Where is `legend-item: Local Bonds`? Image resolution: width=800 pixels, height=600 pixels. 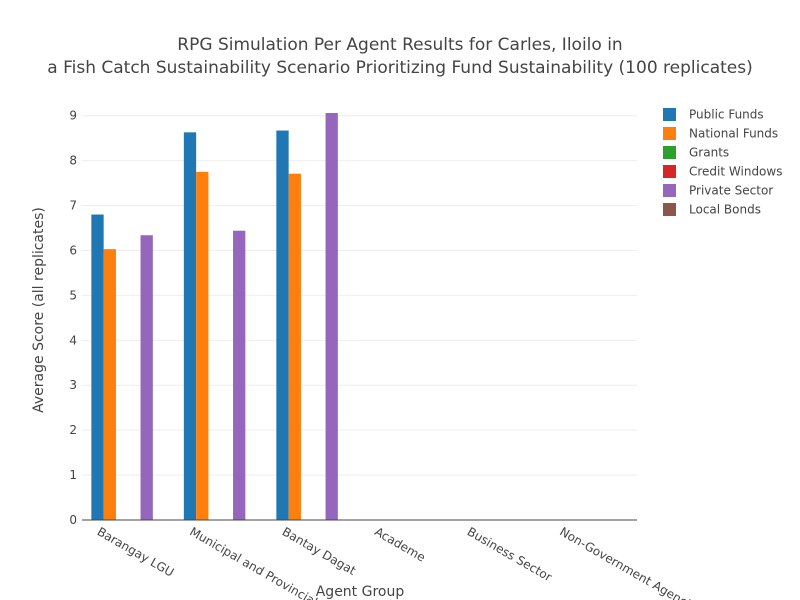
legend-item: Local Bonds is located at coordinates (712, 210).